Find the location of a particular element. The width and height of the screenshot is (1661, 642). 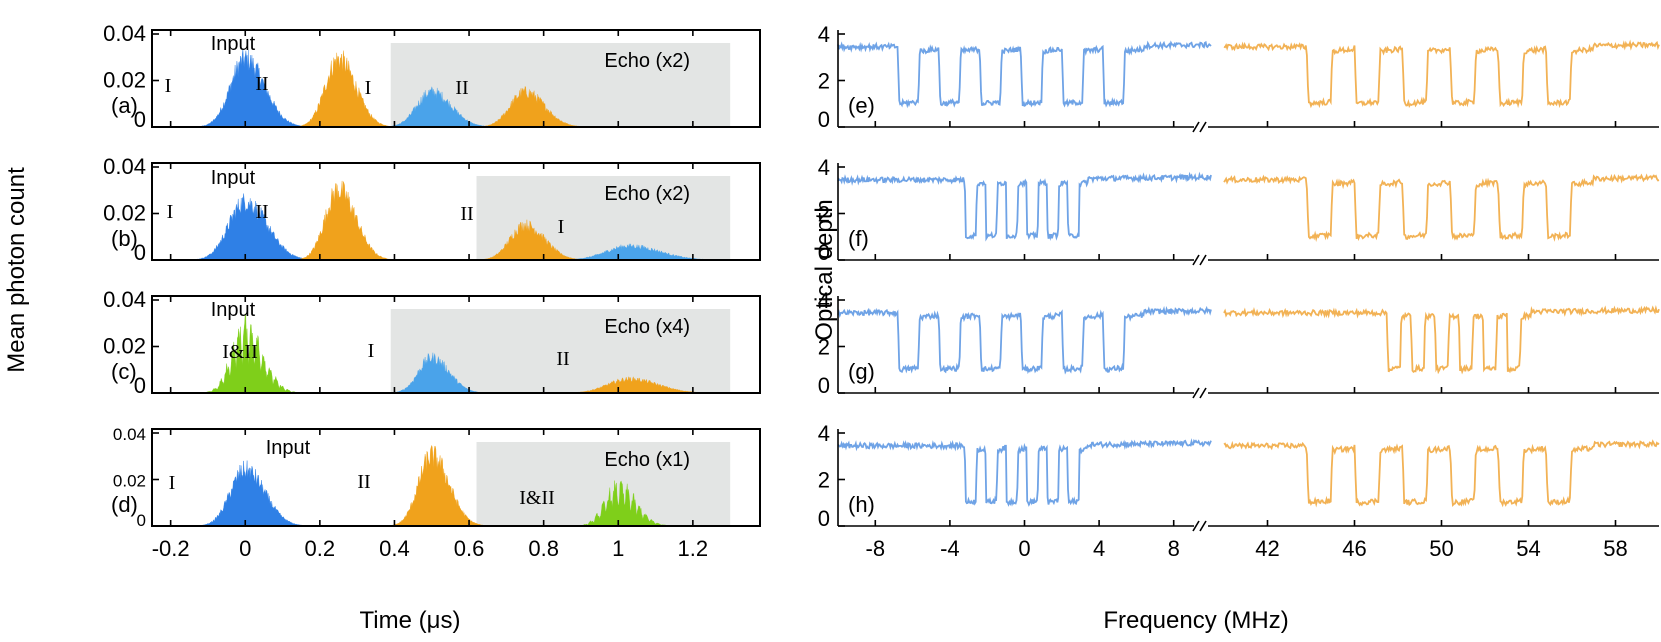

frequency-axis-ticks: -8 -4 0 4 8 42 46 50 54 58 is located at coordinates (1247, 548).